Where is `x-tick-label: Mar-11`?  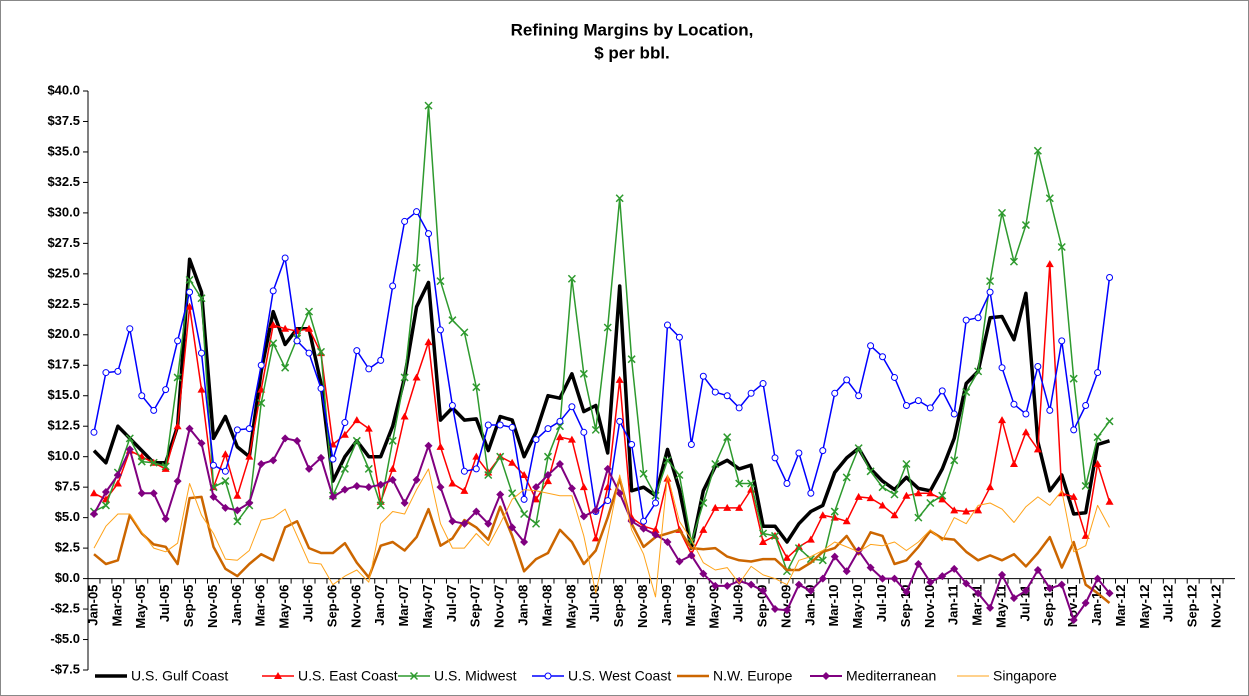
x-tick-label: Mar-11 is located at coordinates (977, 605).